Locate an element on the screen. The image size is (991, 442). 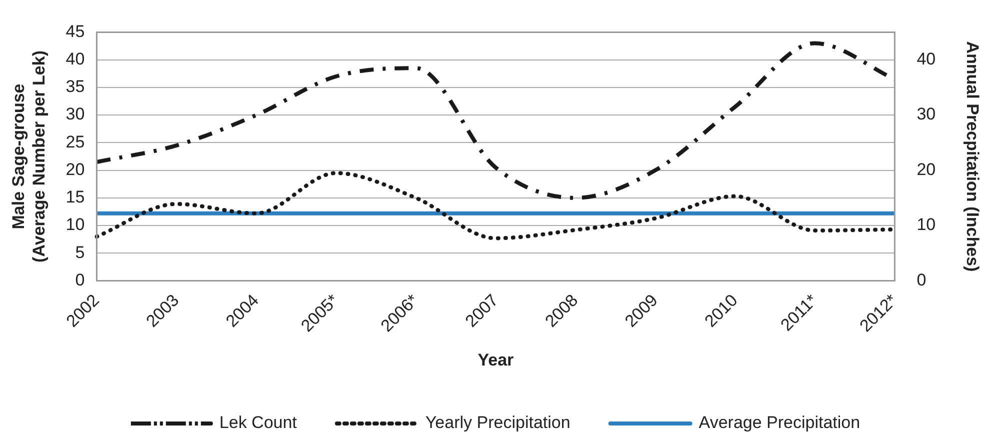
y2-tick-label: 30 is located at coordinates (926, 114).